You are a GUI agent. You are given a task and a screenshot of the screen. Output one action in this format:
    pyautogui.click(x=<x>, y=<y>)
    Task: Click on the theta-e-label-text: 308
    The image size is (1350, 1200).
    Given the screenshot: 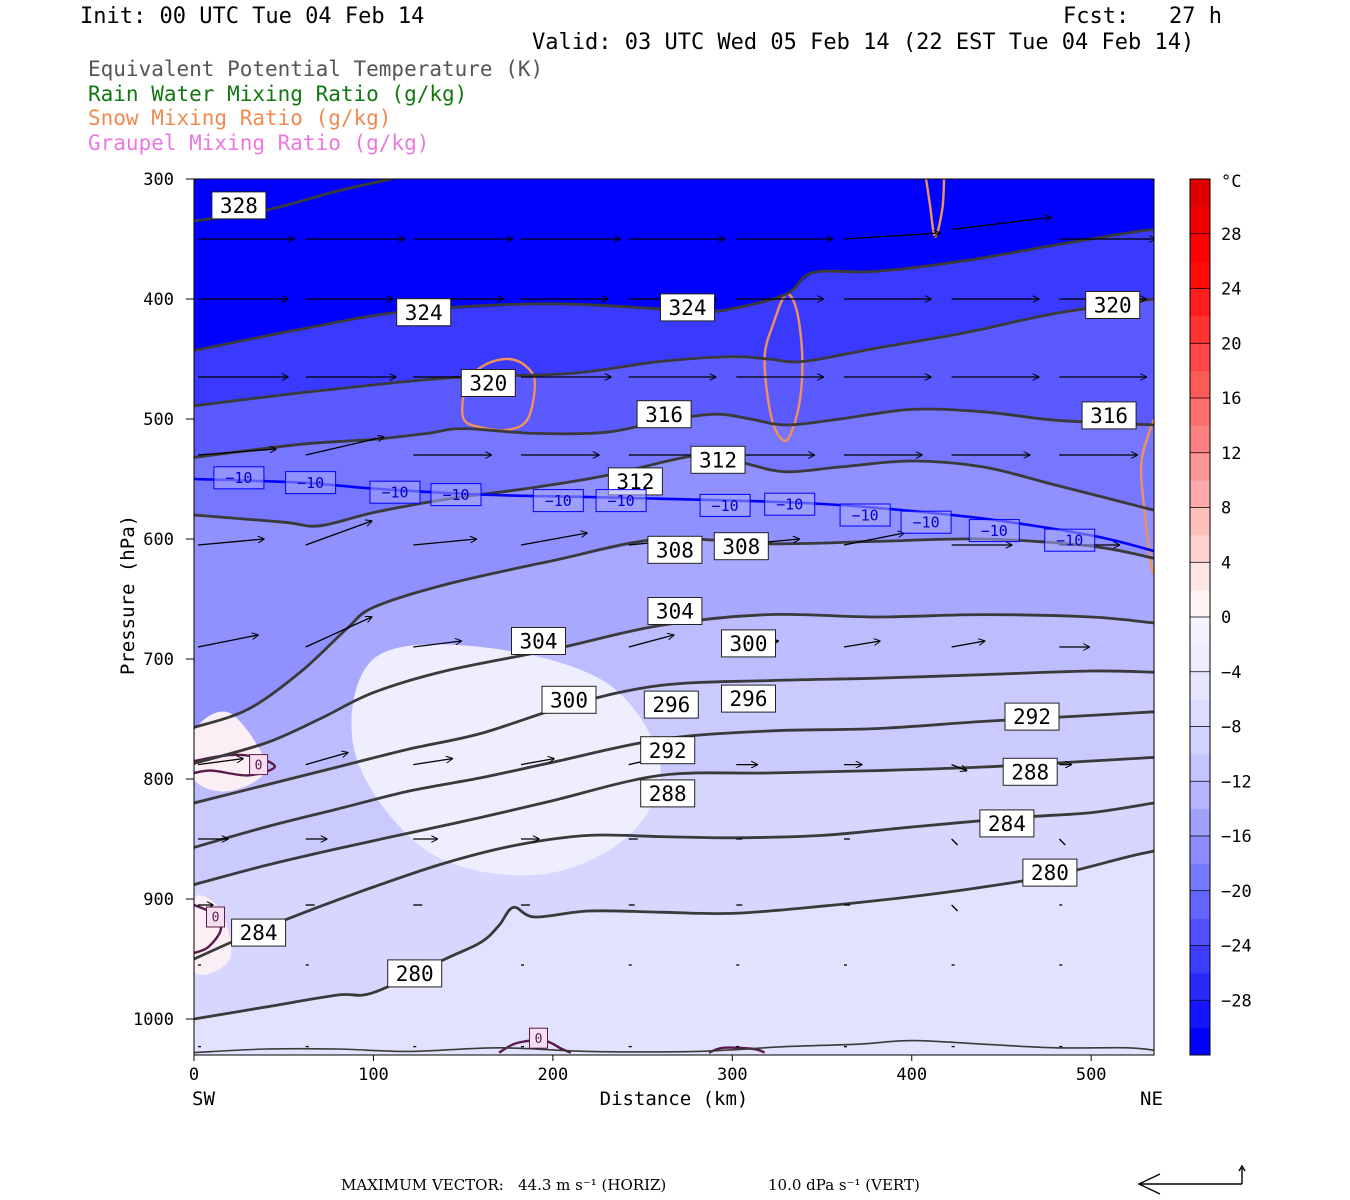 What is the action you would take?
    pyautogui.click(x=675, y=550)
    